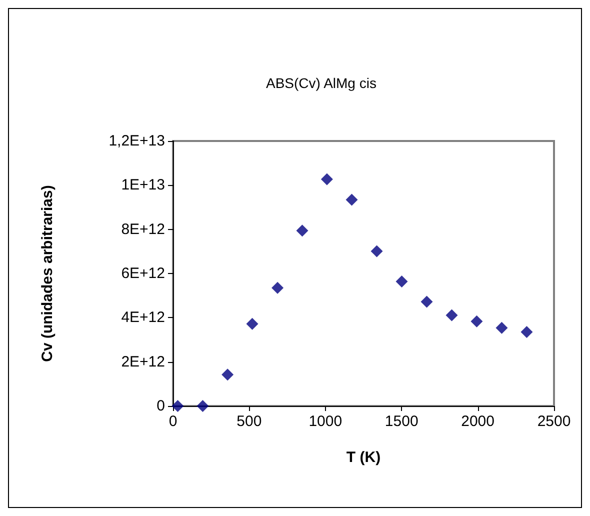 This screenshot has width=590, height=516. I want to click on x-tick-label: 0, so click(173, 421).